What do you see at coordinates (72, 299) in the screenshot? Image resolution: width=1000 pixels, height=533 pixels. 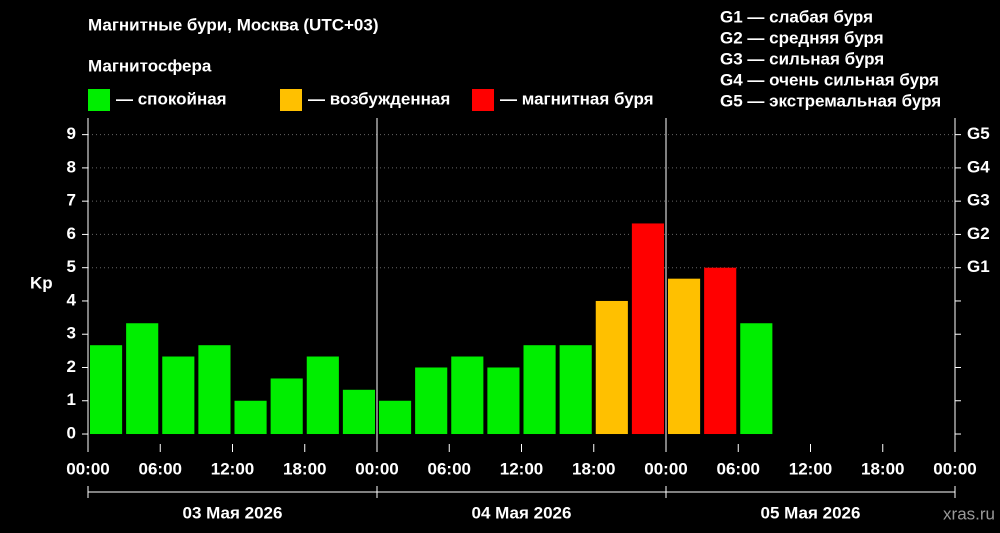 I see `y-tick-label: 4` at bounding box center [72, 299].